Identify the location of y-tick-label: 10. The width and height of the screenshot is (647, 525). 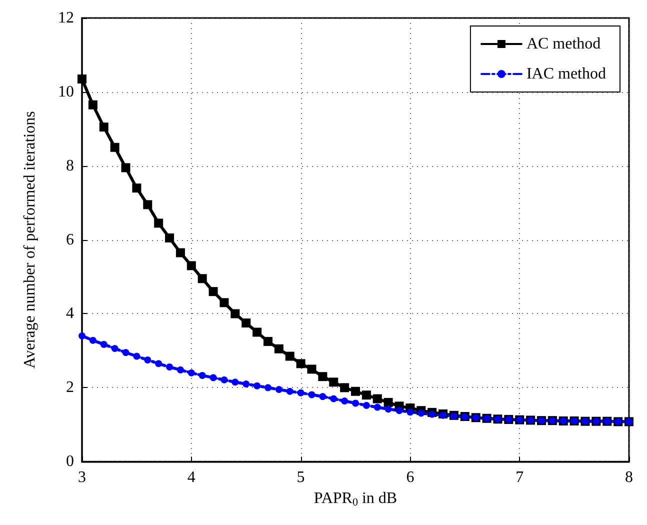
(66, 91).